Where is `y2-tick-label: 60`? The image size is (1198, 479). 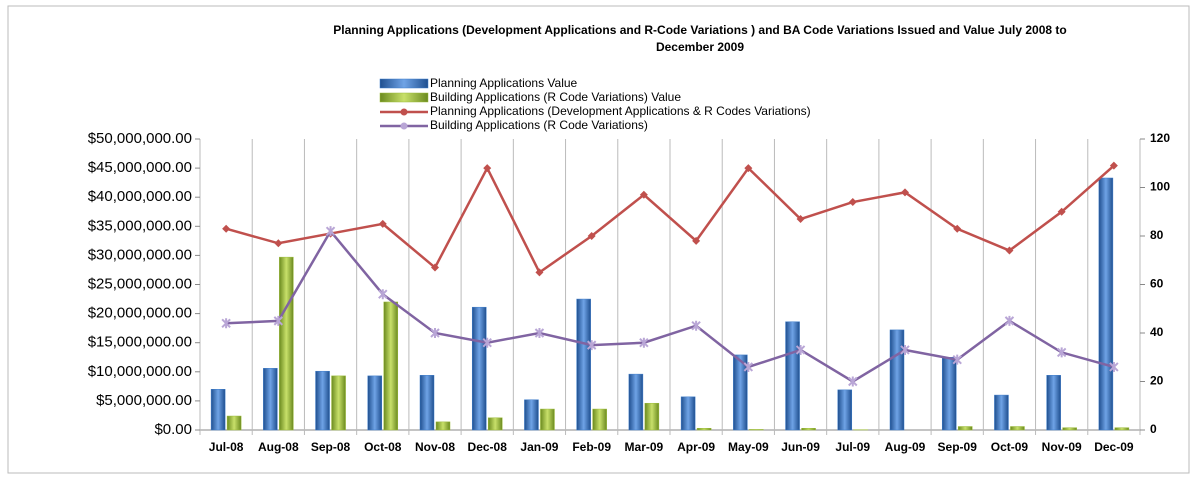
y2-tick-label: 60 is located at coordinates (1157, 284).